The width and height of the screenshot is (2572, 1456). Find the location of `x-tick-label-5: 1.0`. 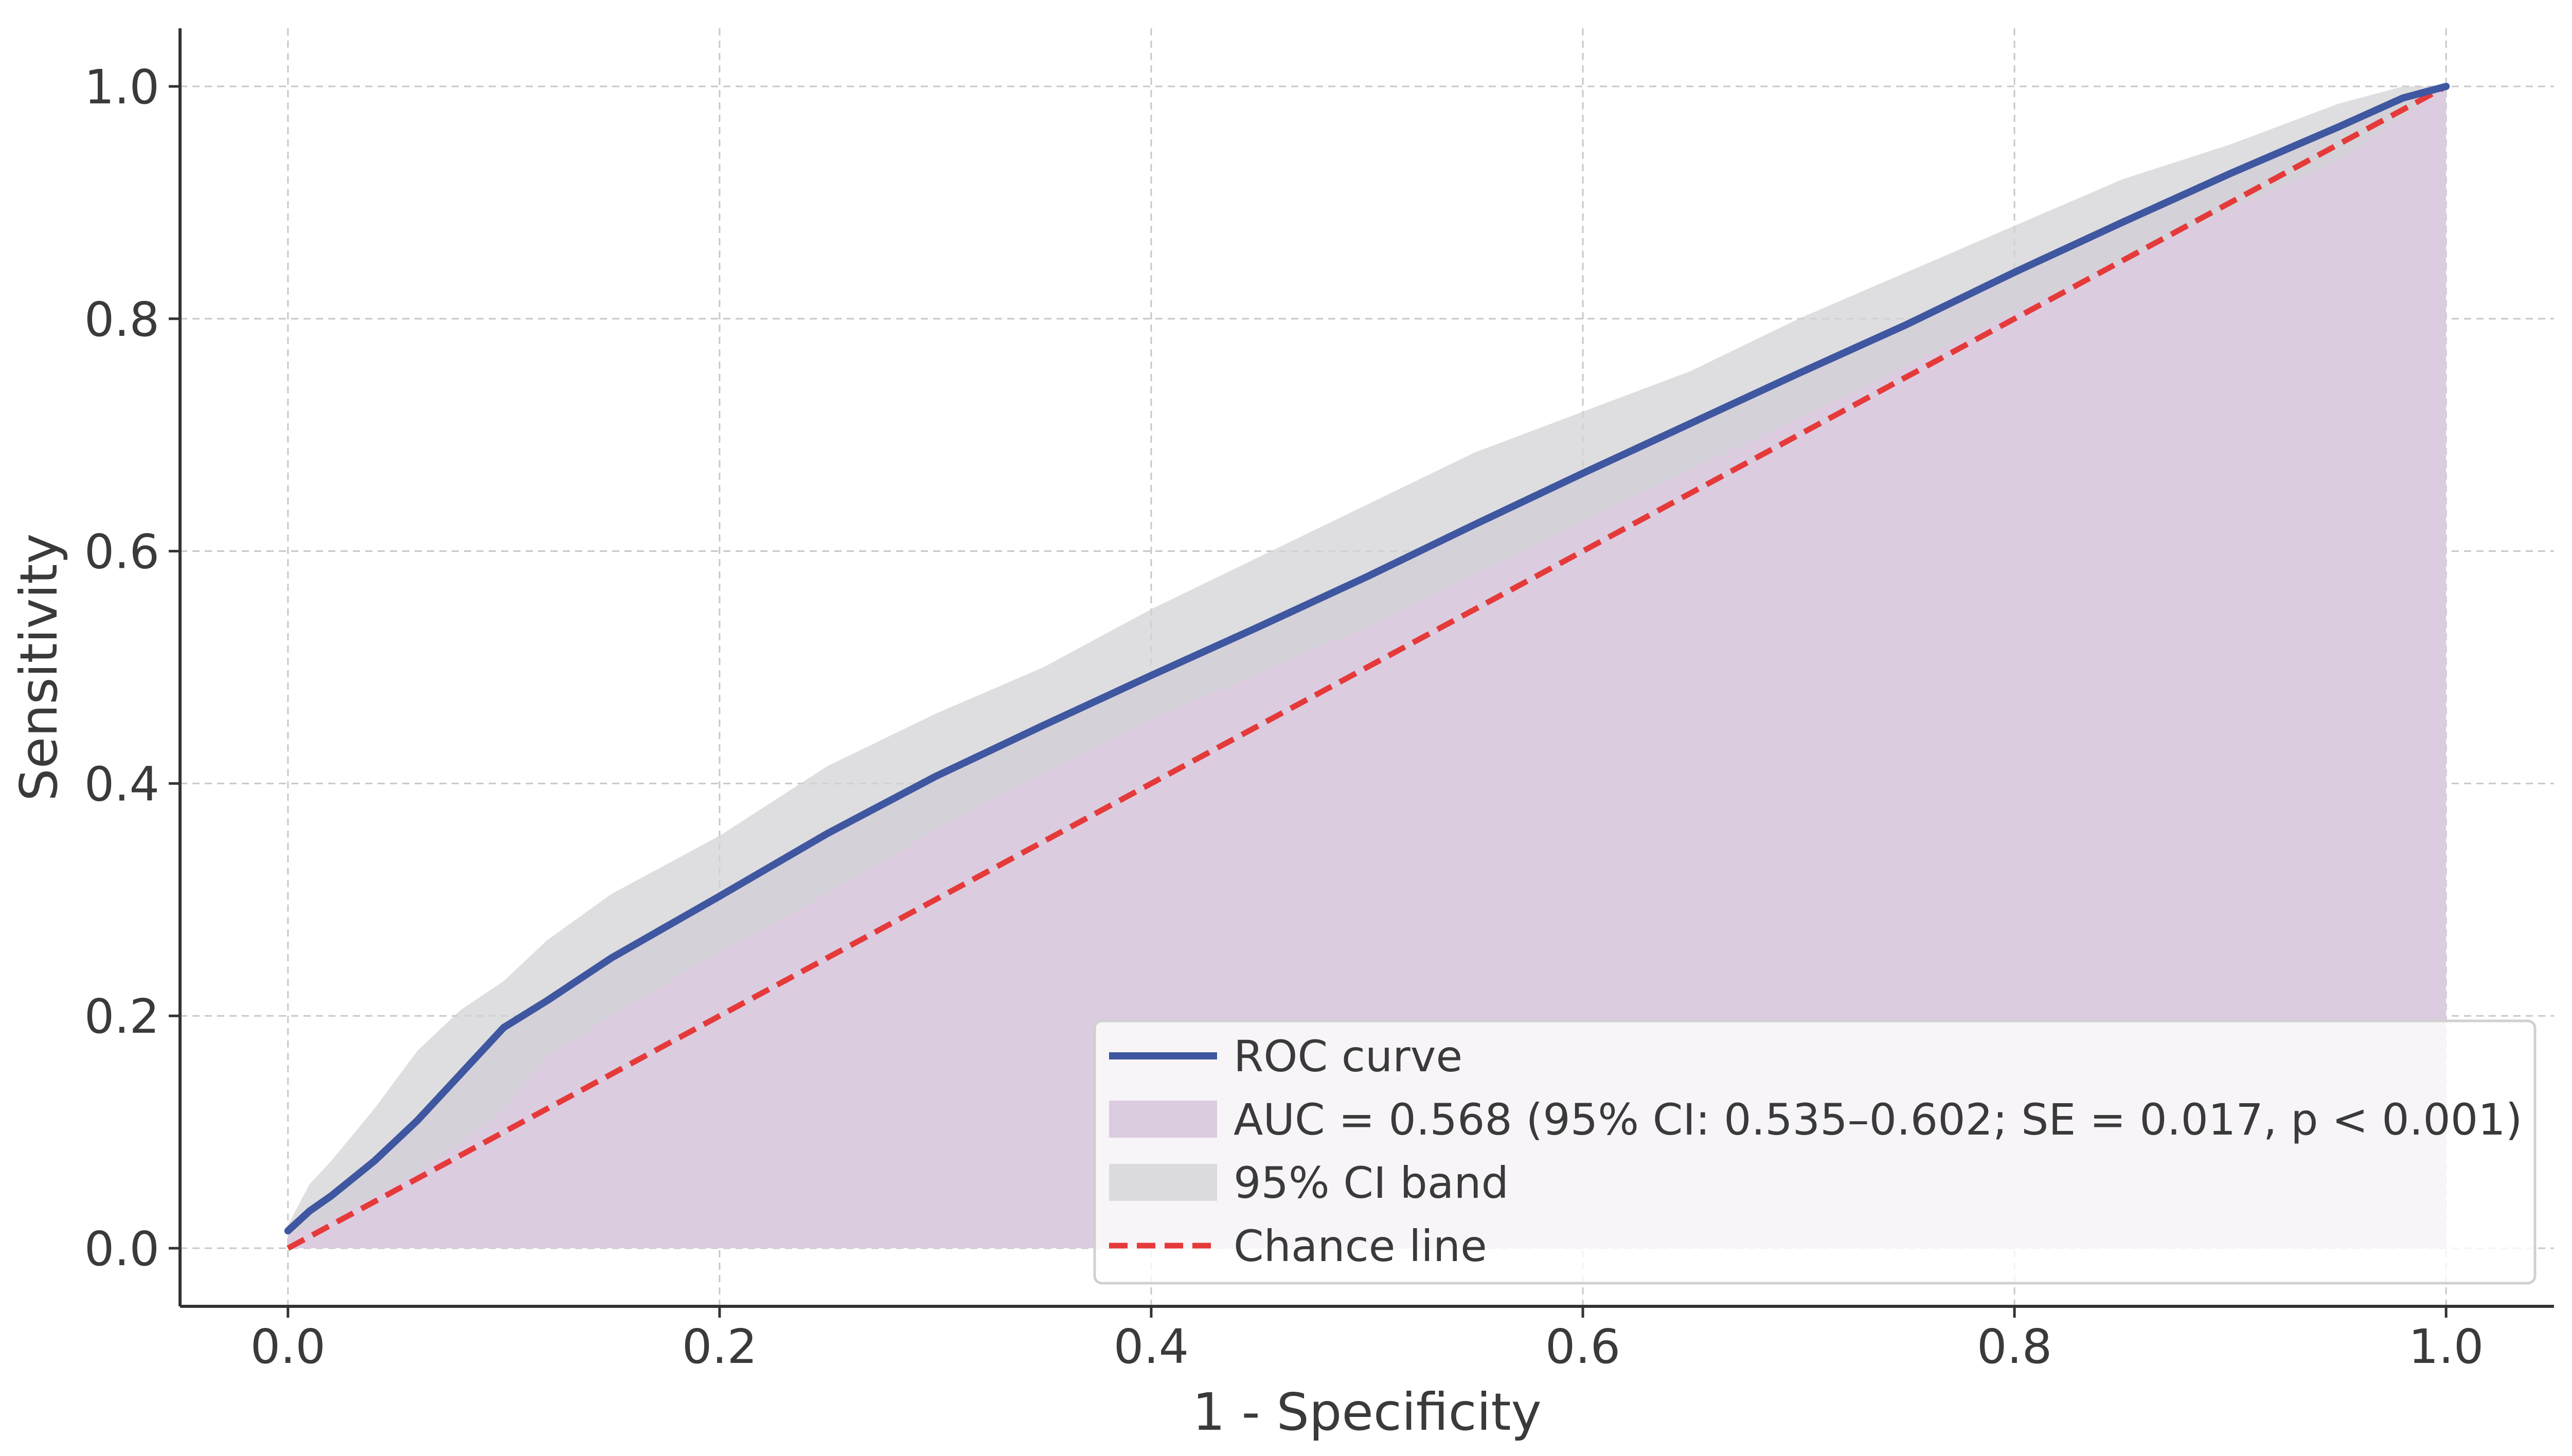

x-tick-label-5: 1.0 is located at coordinates (2446, 1346).